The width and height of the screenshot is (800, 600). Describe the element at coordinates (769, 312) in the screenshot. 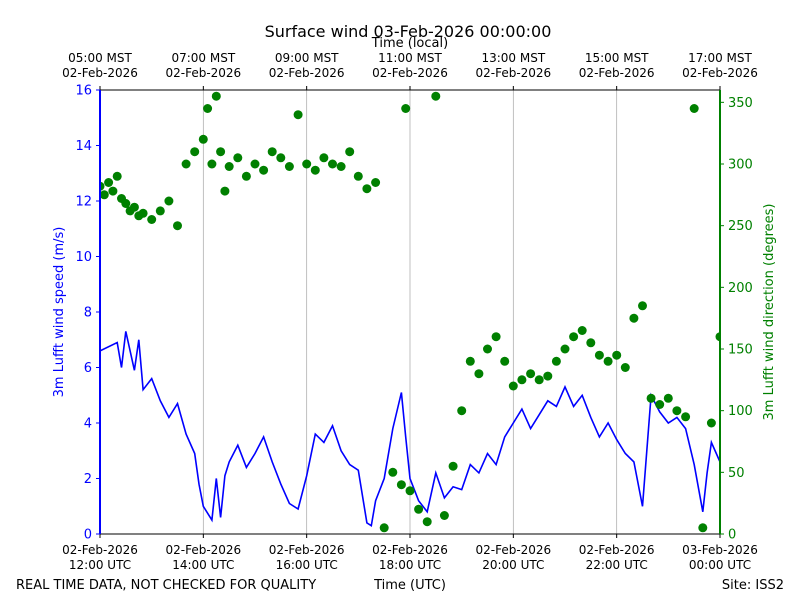

I see `y2-axis-label: 3m Lufft wind direction (degrees)` at that location.